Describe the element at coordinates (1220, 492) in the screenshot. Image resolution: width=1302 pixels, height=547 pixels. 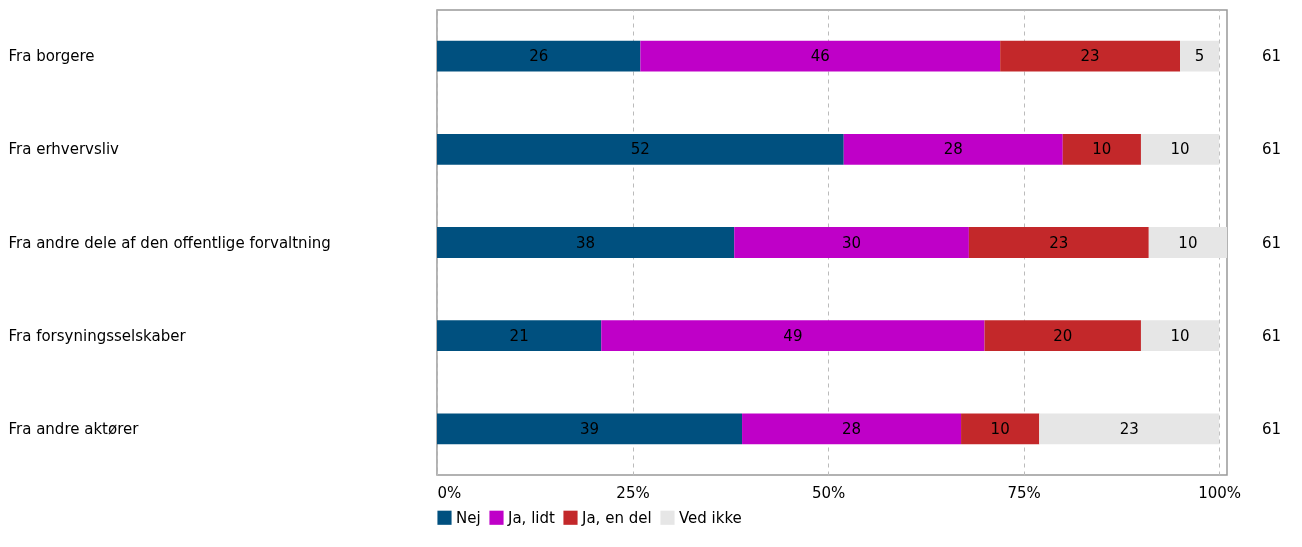
I see `x-tick-label: 100%` at that location.